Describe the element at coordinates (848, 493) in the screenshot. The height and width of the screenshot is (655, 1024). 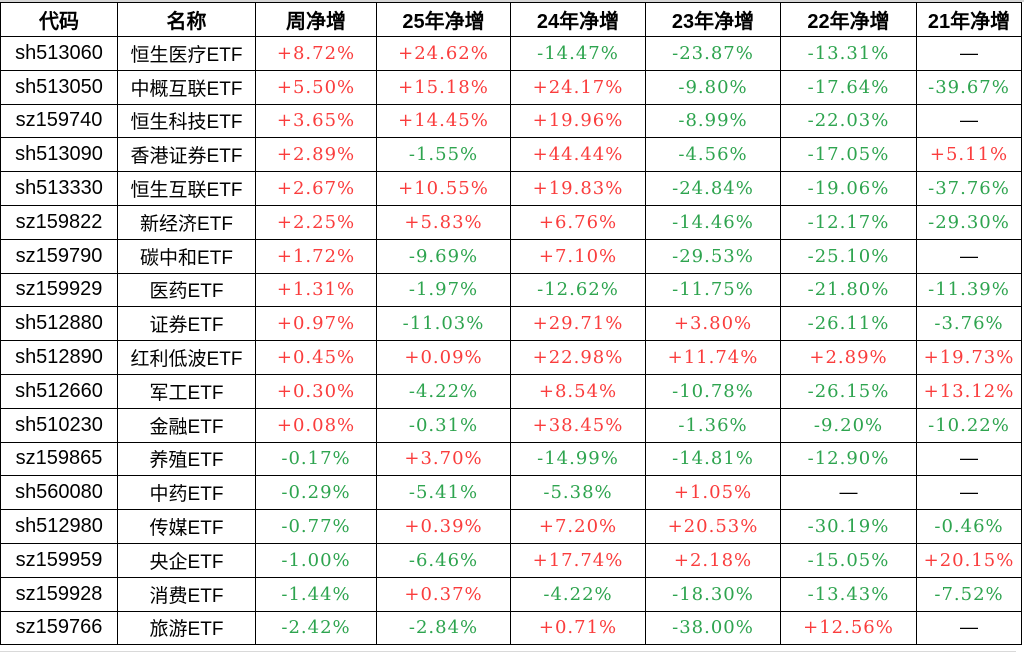
I see `value-cell-22y-net: —` at that location.